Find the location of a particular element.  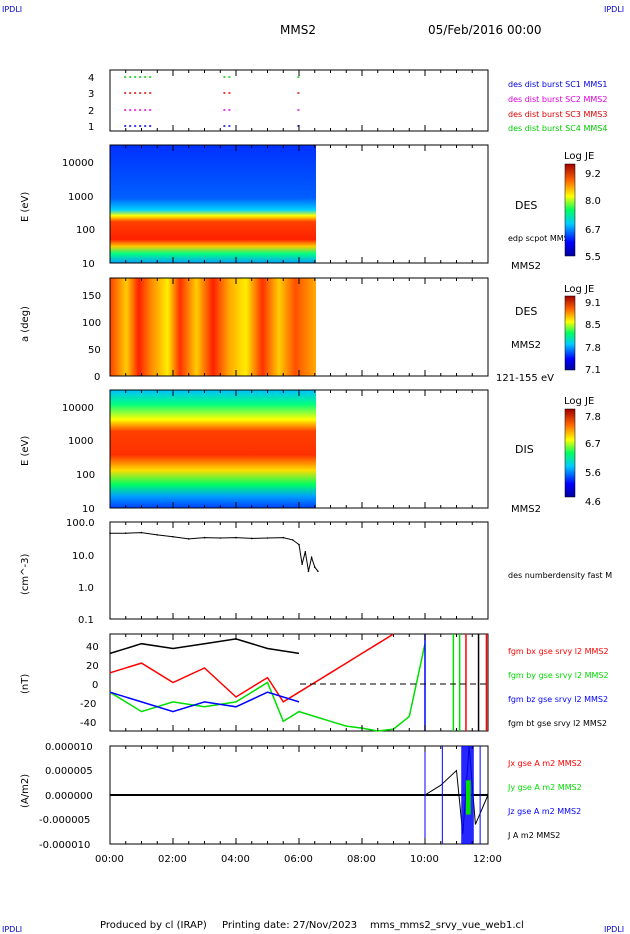

dis-energy-heatmap is located at coordinates (213, 449).